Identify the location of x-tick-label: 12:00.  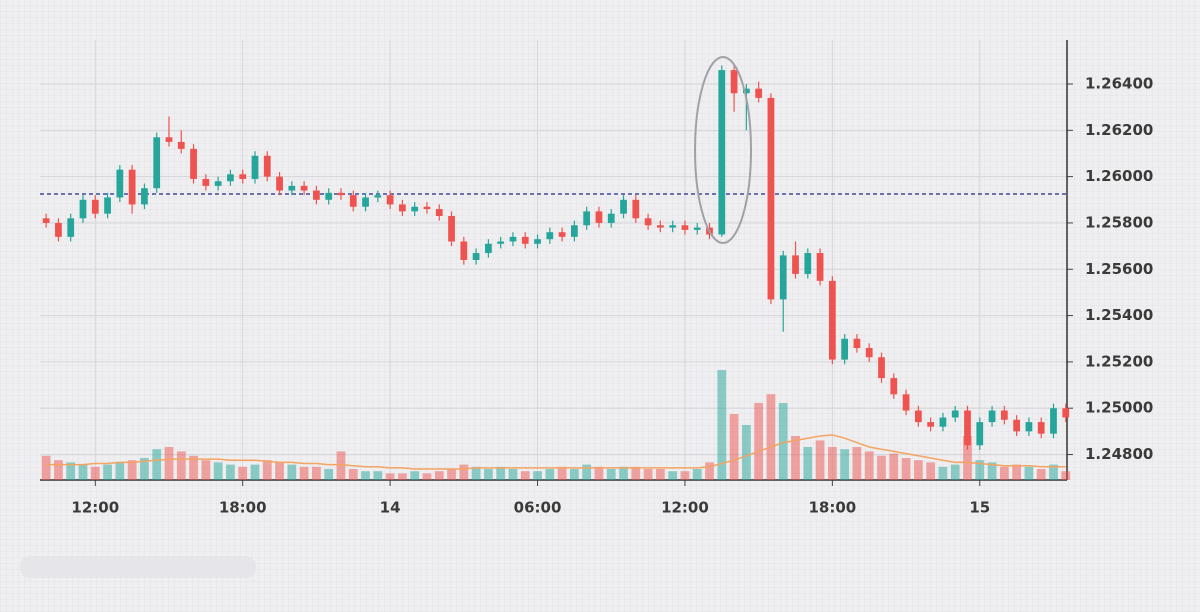
(685, 508).